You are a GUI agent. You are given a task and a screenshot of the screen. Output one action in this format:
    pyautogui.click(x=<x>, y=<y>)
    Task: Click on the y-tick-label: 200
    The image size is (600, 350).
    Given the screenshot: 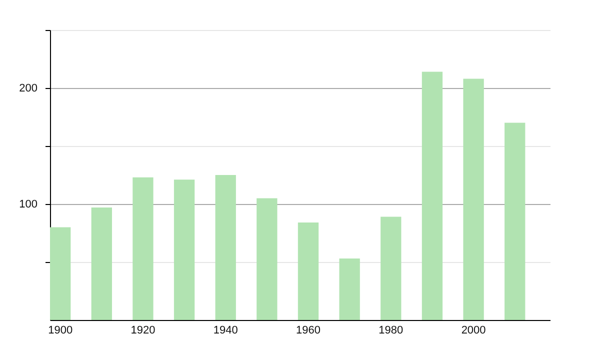 What is the action you would take?
    pyautogui.click(x=28, y=88)
    